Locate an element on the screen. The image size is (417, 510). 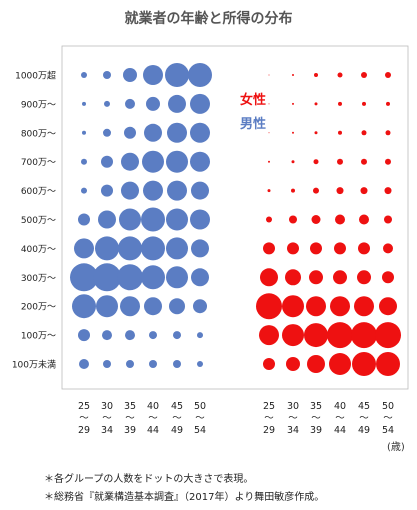
x-tick-end: 29 is located at coordinates (269, 430).